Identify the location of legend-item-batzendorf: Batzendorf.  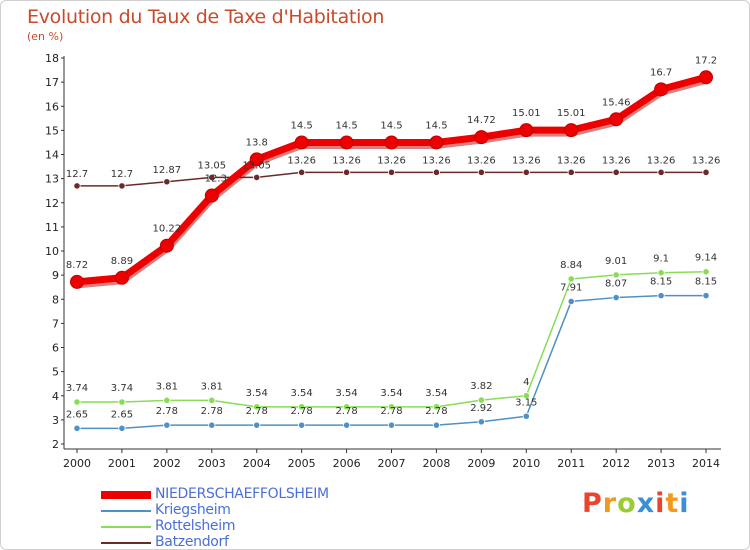
(261, 542).